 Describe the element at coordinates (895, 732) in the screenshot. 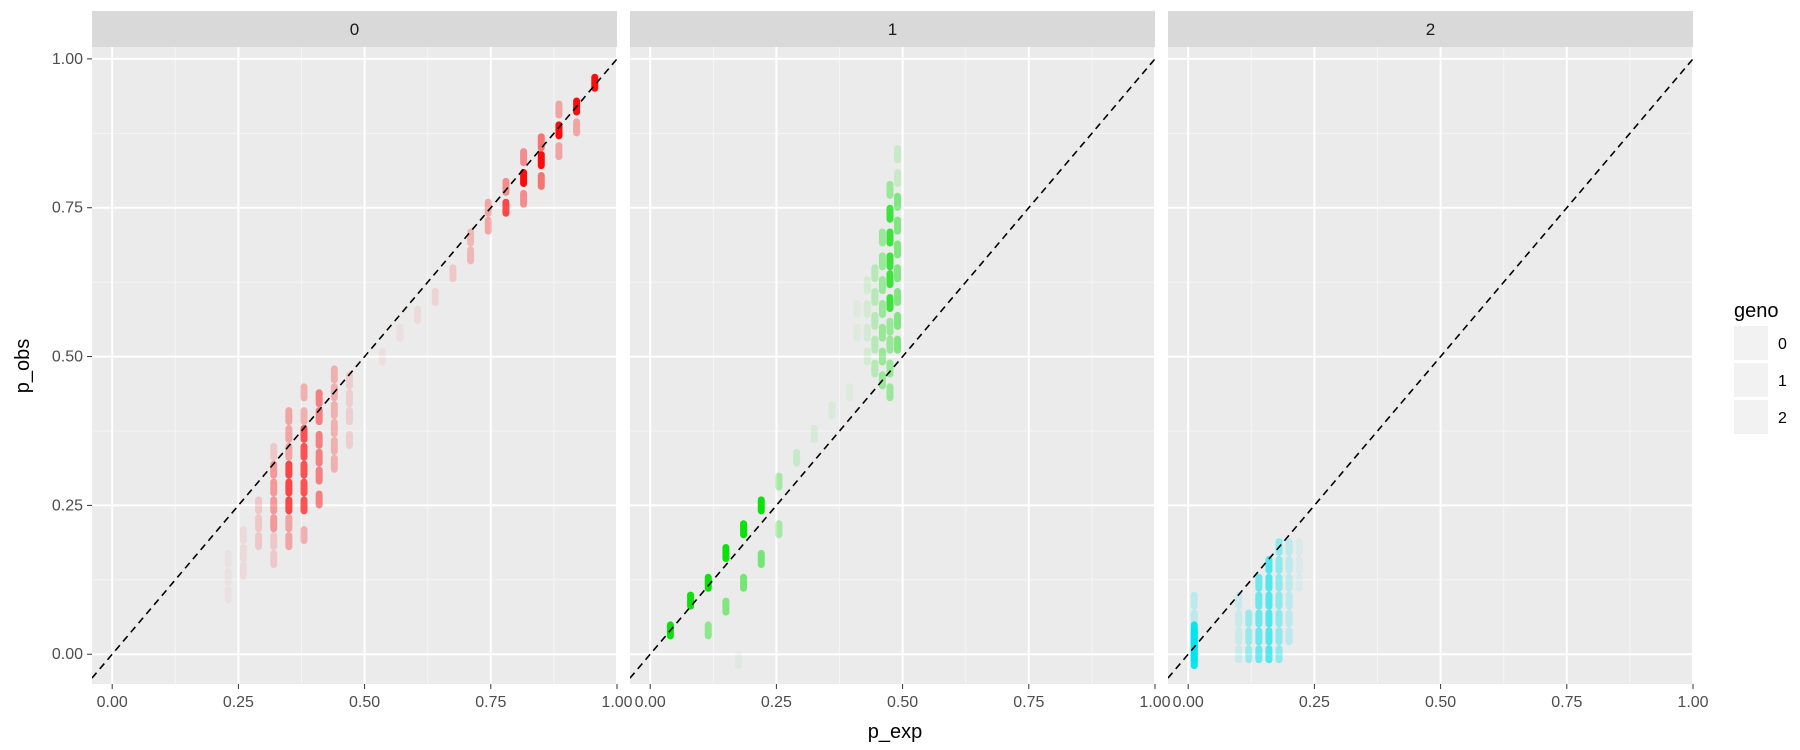

I see `x-axis-title: p_exp` at that location.